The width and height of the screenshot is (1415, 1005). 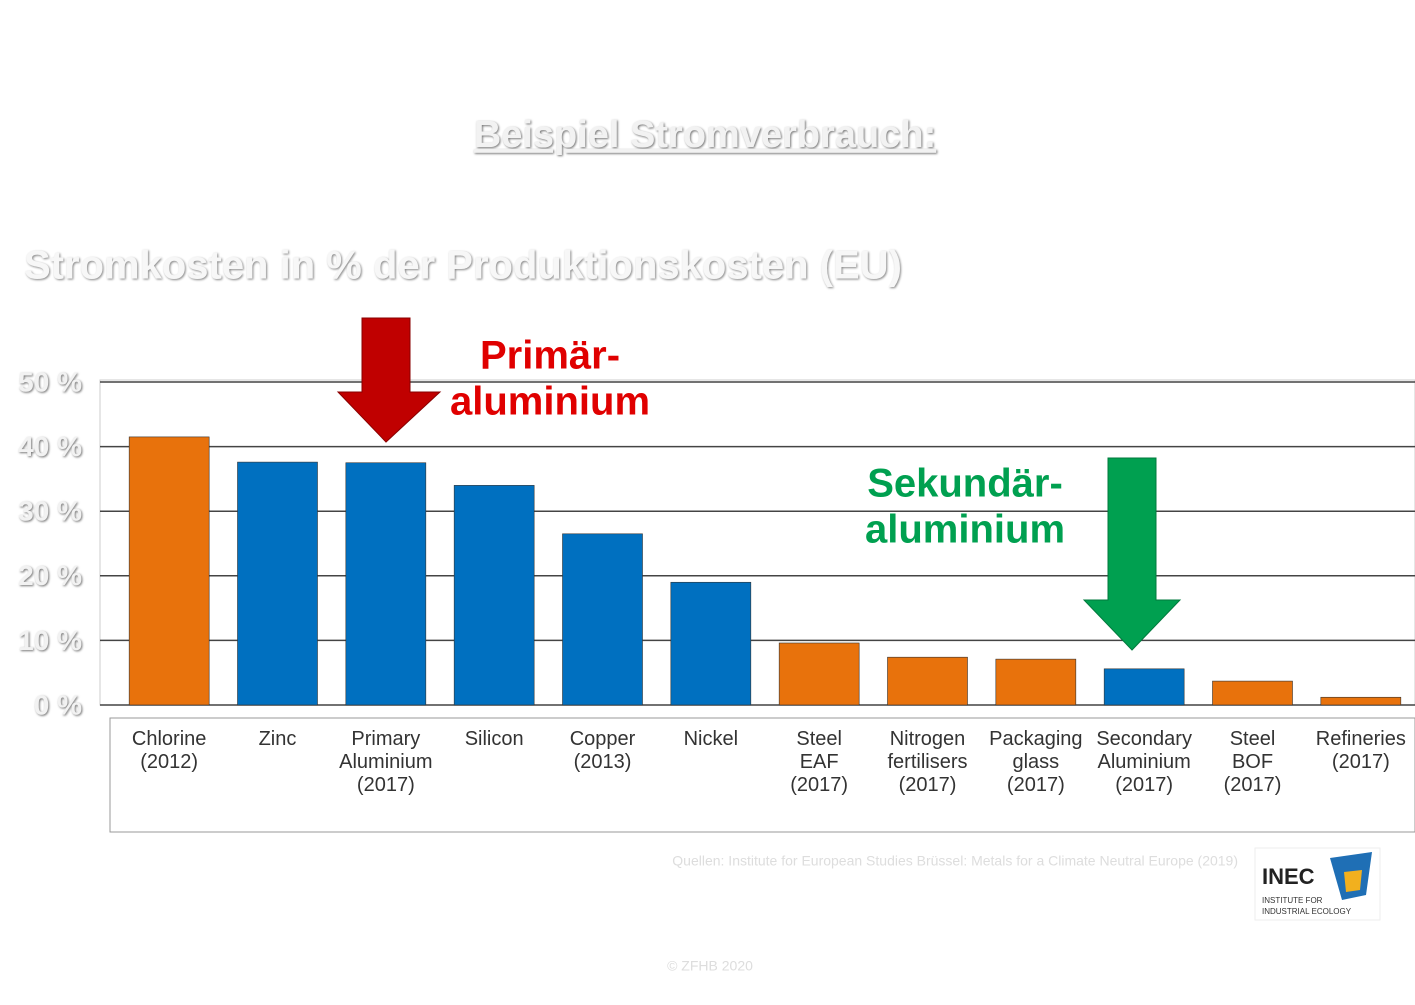 I want to click on logo-text: INEC, so click(x=1288, y=876).